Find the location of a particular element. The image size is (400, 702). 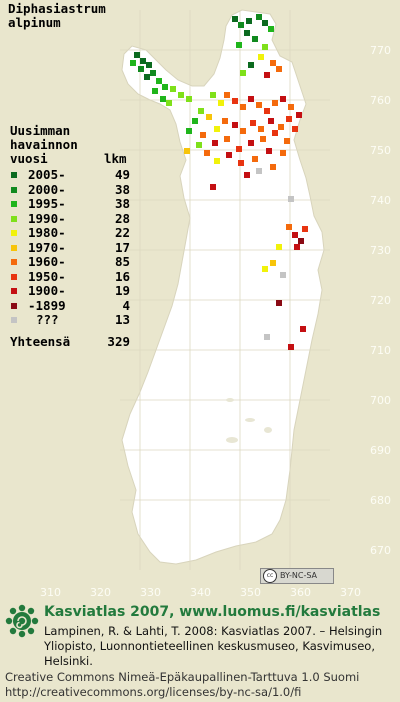

y-label: 770 is located at coordinates (380, 50).